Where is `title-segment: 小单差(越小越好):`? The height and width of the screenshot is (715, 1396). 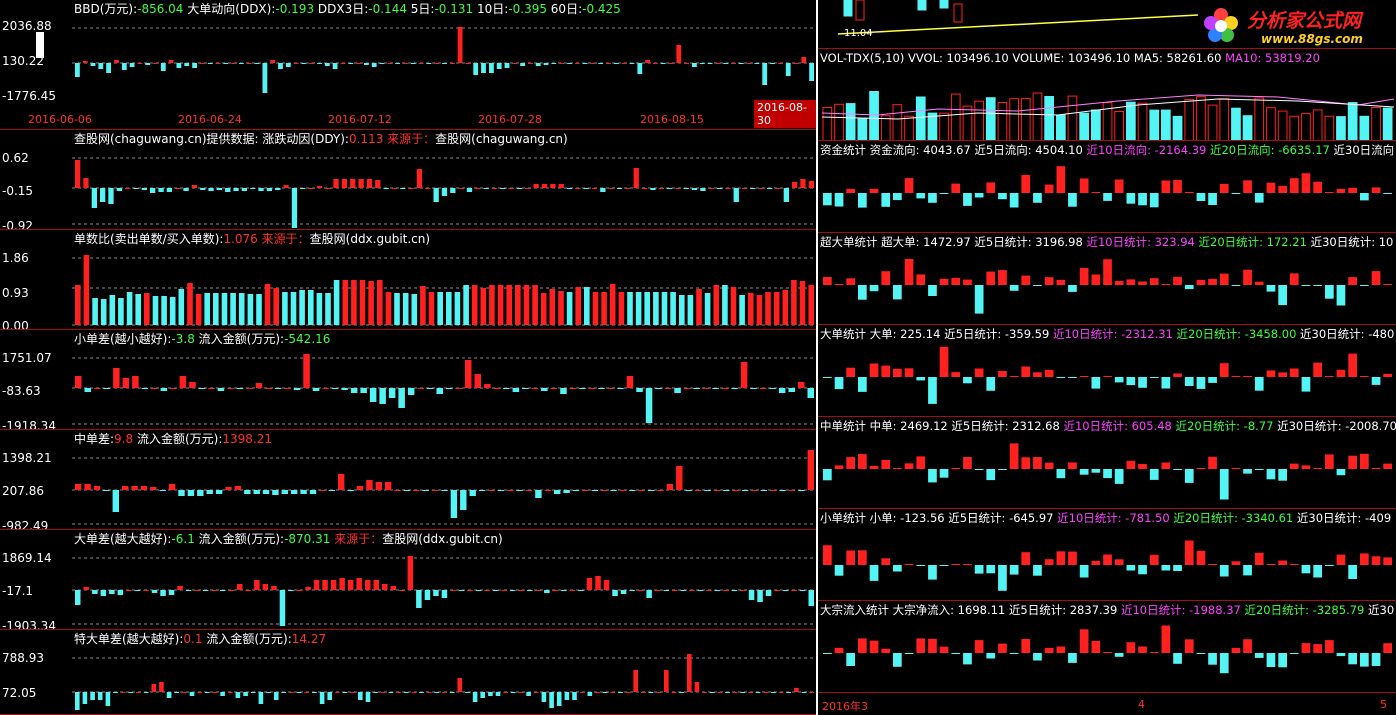 title-segment: 小单差(越小越好): is located at coordinates (123, 339).